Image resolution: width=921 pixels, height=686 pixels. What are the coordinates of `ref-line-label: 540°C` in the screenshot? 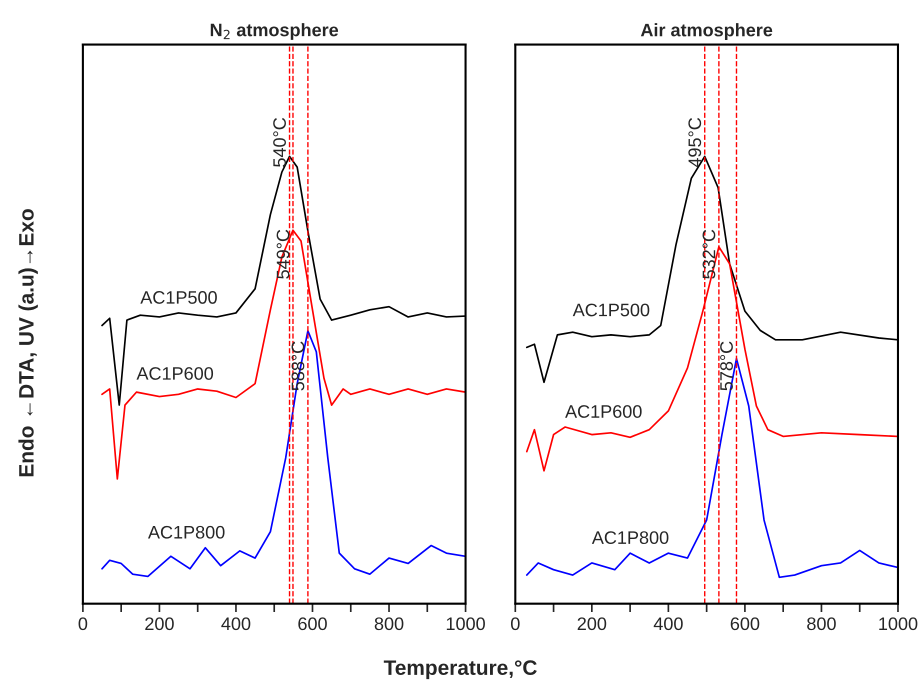 It's located at (279, 142).